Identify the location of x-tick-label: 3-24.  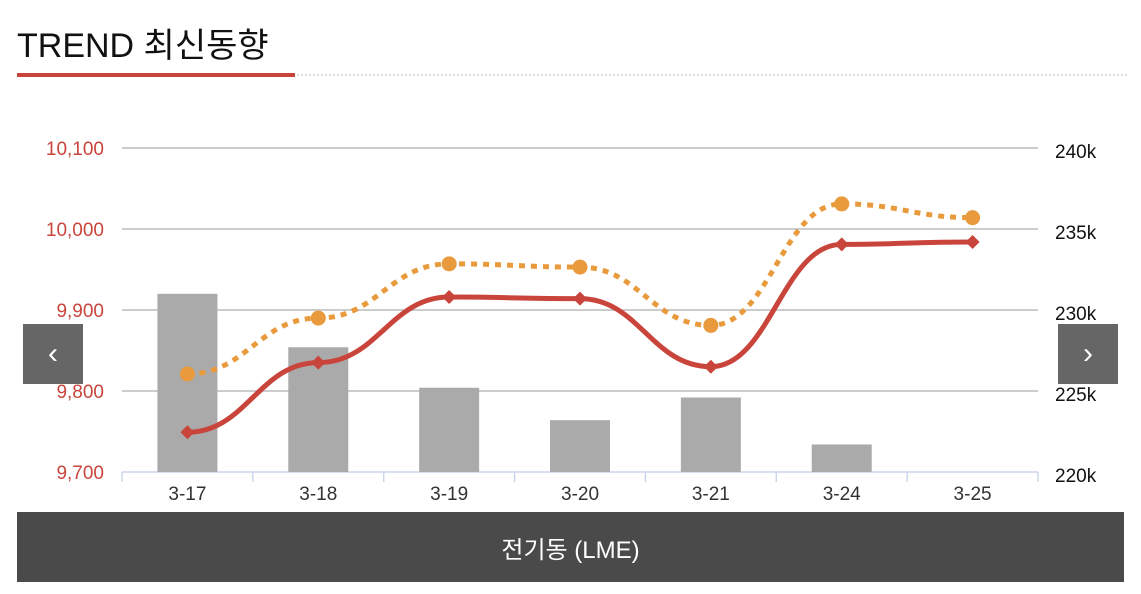
(842, 494).